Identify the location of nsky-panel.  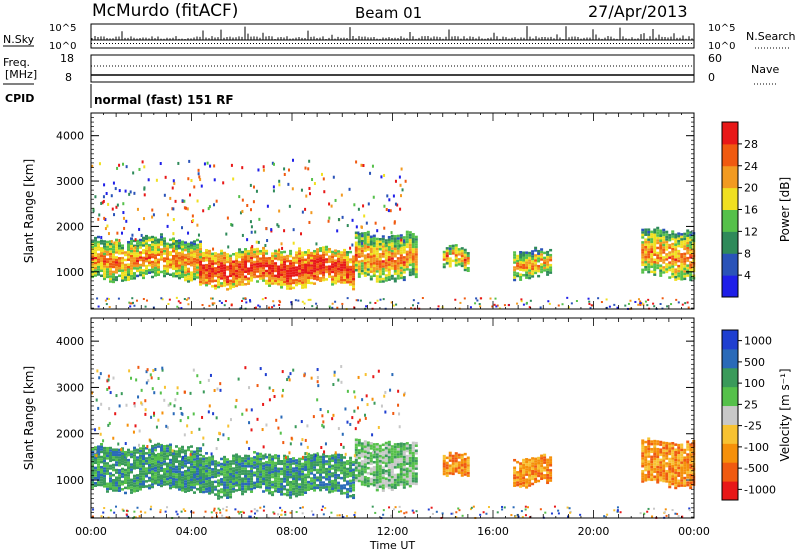
(392, 36).